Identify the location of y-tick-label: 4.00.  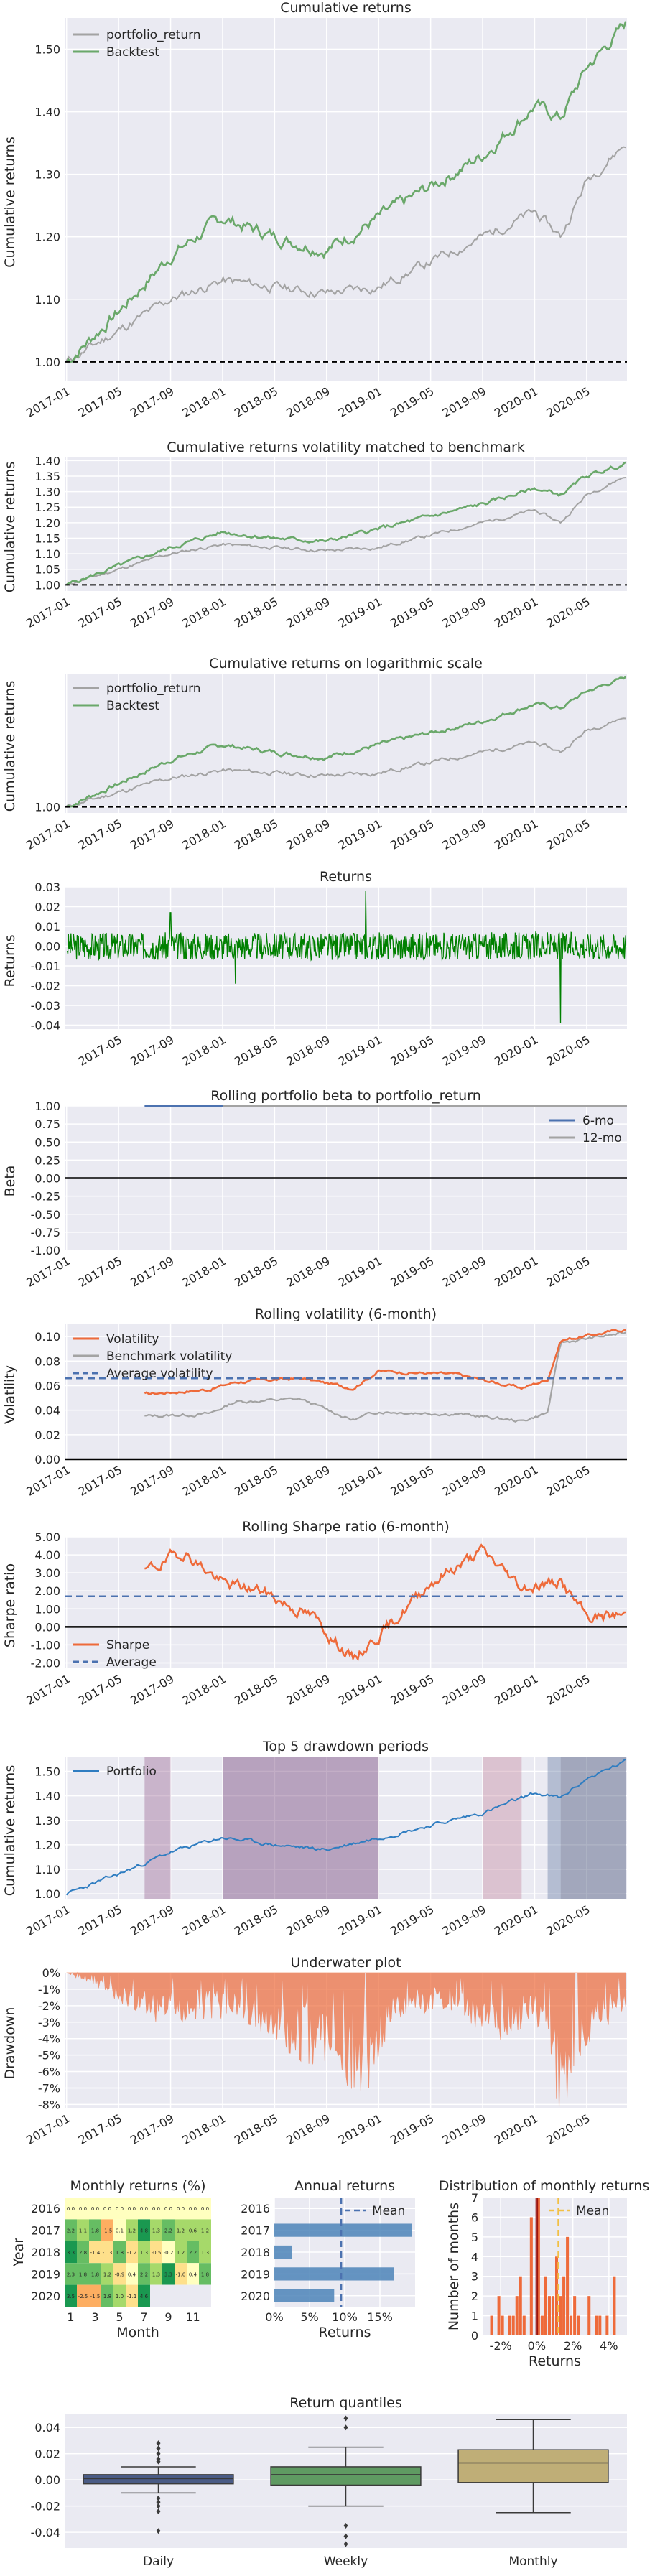
(47, 1555).